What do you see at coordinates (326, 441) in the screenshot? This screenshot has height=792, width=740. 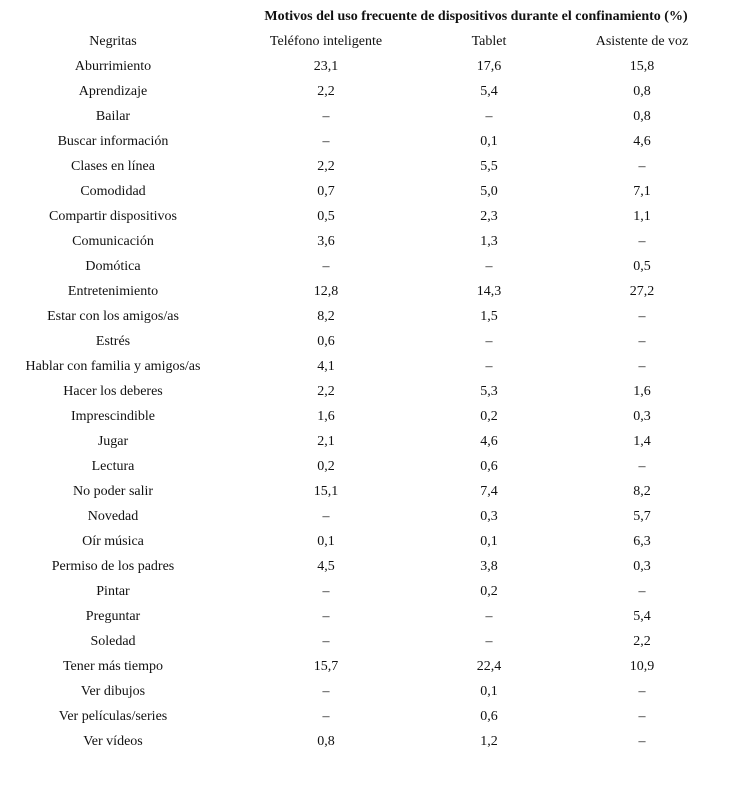 I see `cell-value: 2,1` at bounding box center [326, 441].